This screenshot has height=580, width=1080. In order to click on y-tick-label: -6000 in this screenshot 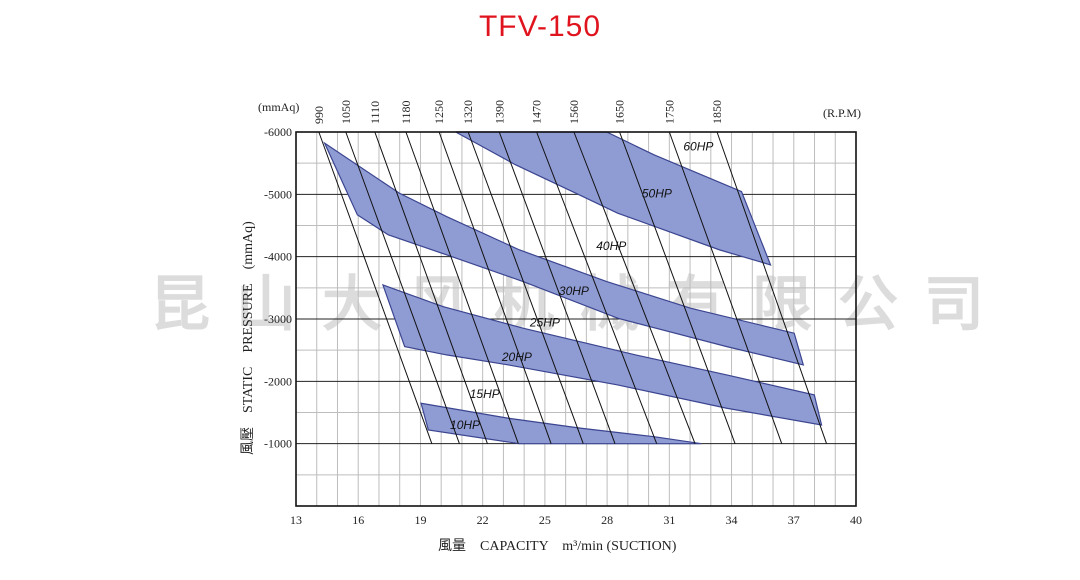, I will do `click(278, 132)`.